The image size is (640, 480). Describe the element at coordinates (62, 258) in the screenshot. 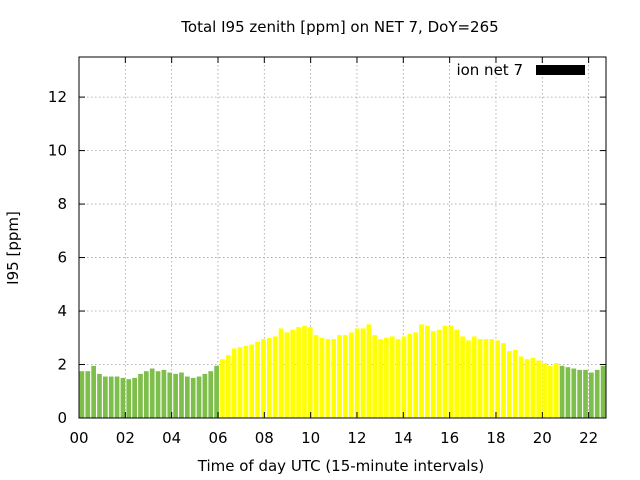

I see `y-tick-label: 6` at that location.